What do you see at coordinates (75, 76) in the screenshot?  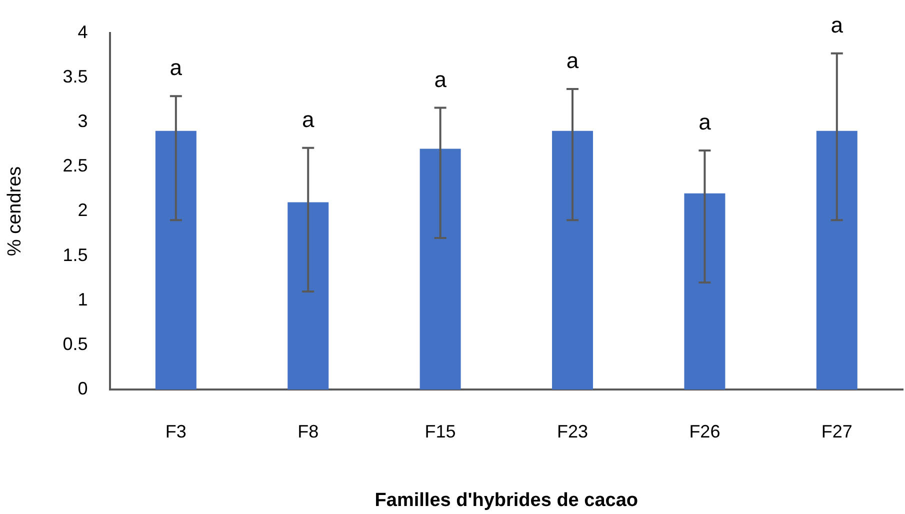 I see `y-tick-label: 3.5` at bounding box center [75, 76].